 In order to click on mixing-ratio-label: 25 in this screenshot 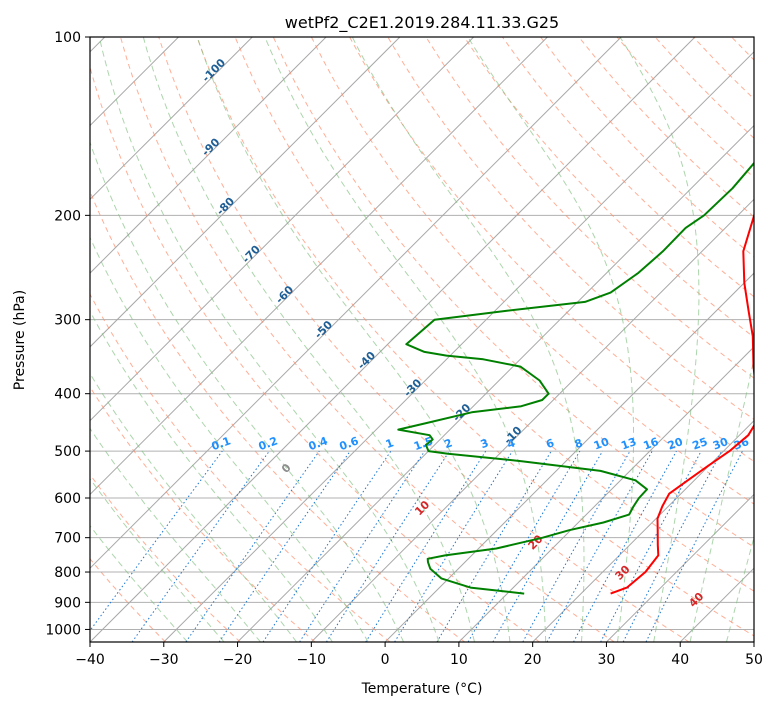, I will do `click(700, 443)`.